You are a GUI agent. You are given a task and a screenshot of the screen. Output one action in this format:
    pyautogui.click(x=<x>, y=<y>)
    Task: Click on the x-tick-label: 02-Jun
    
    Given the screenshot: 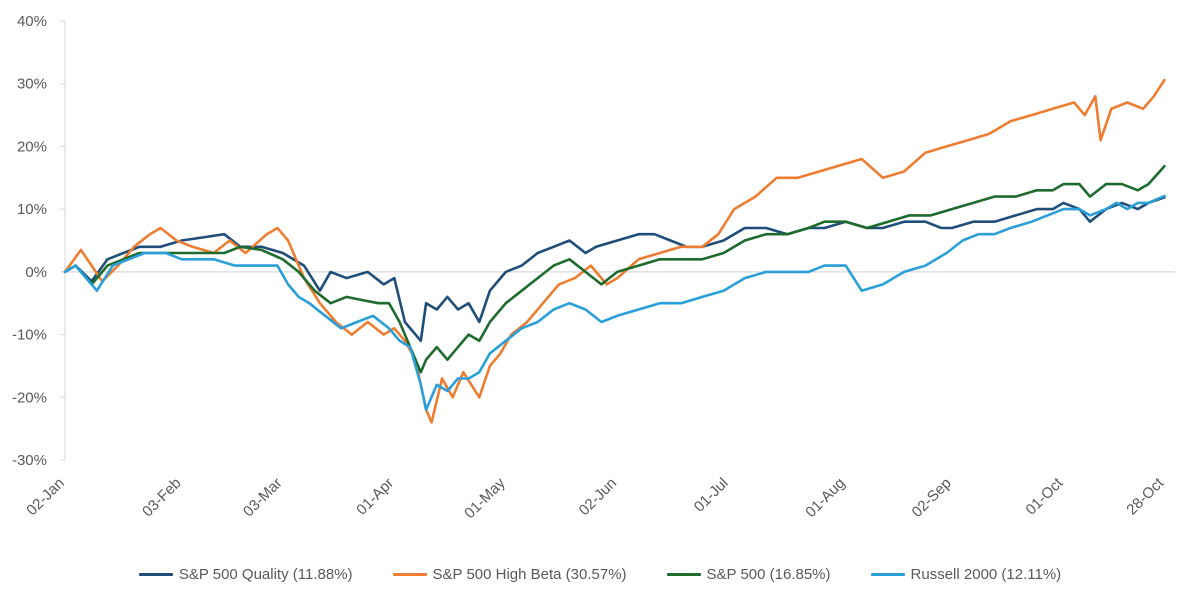 What is the action you would take?
    pyautogui.click(x=598, y=497)
    